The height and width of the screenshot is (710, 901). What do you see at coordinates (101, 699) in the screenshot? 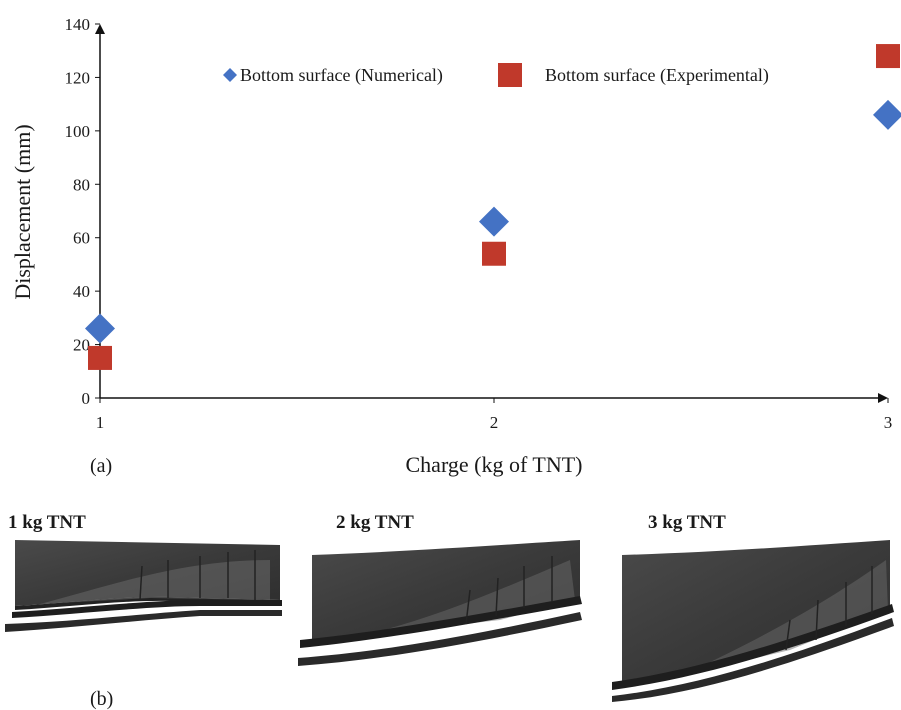
I see `panel-label-b: (b)` at bounding box center [101, 699].